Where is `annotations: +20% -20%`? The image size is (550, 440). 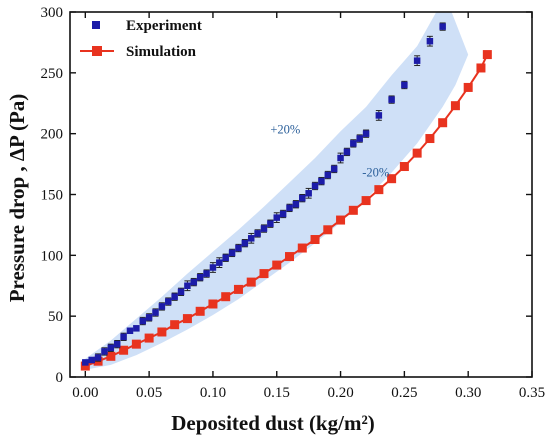
annotations: +20% -20% is located at coordinates (329, 151).